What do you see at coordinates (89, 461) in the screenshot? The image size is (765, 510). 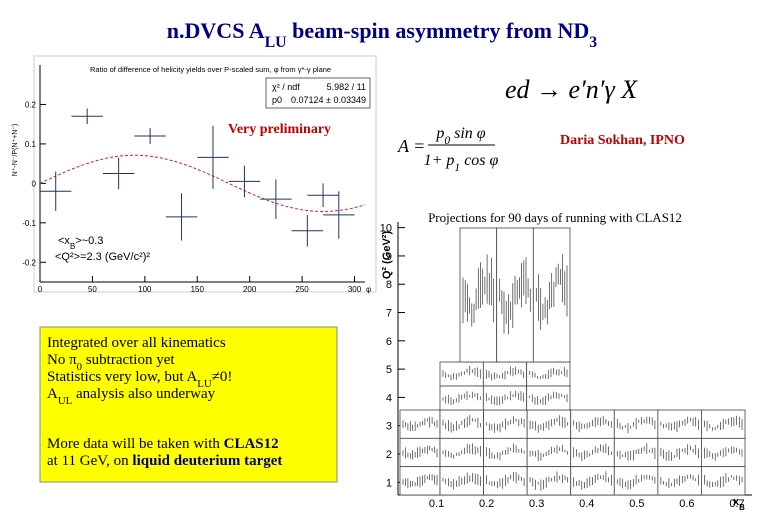 I see `note-more-part: at 11 GeV, on` at bounding box center [89, 461].